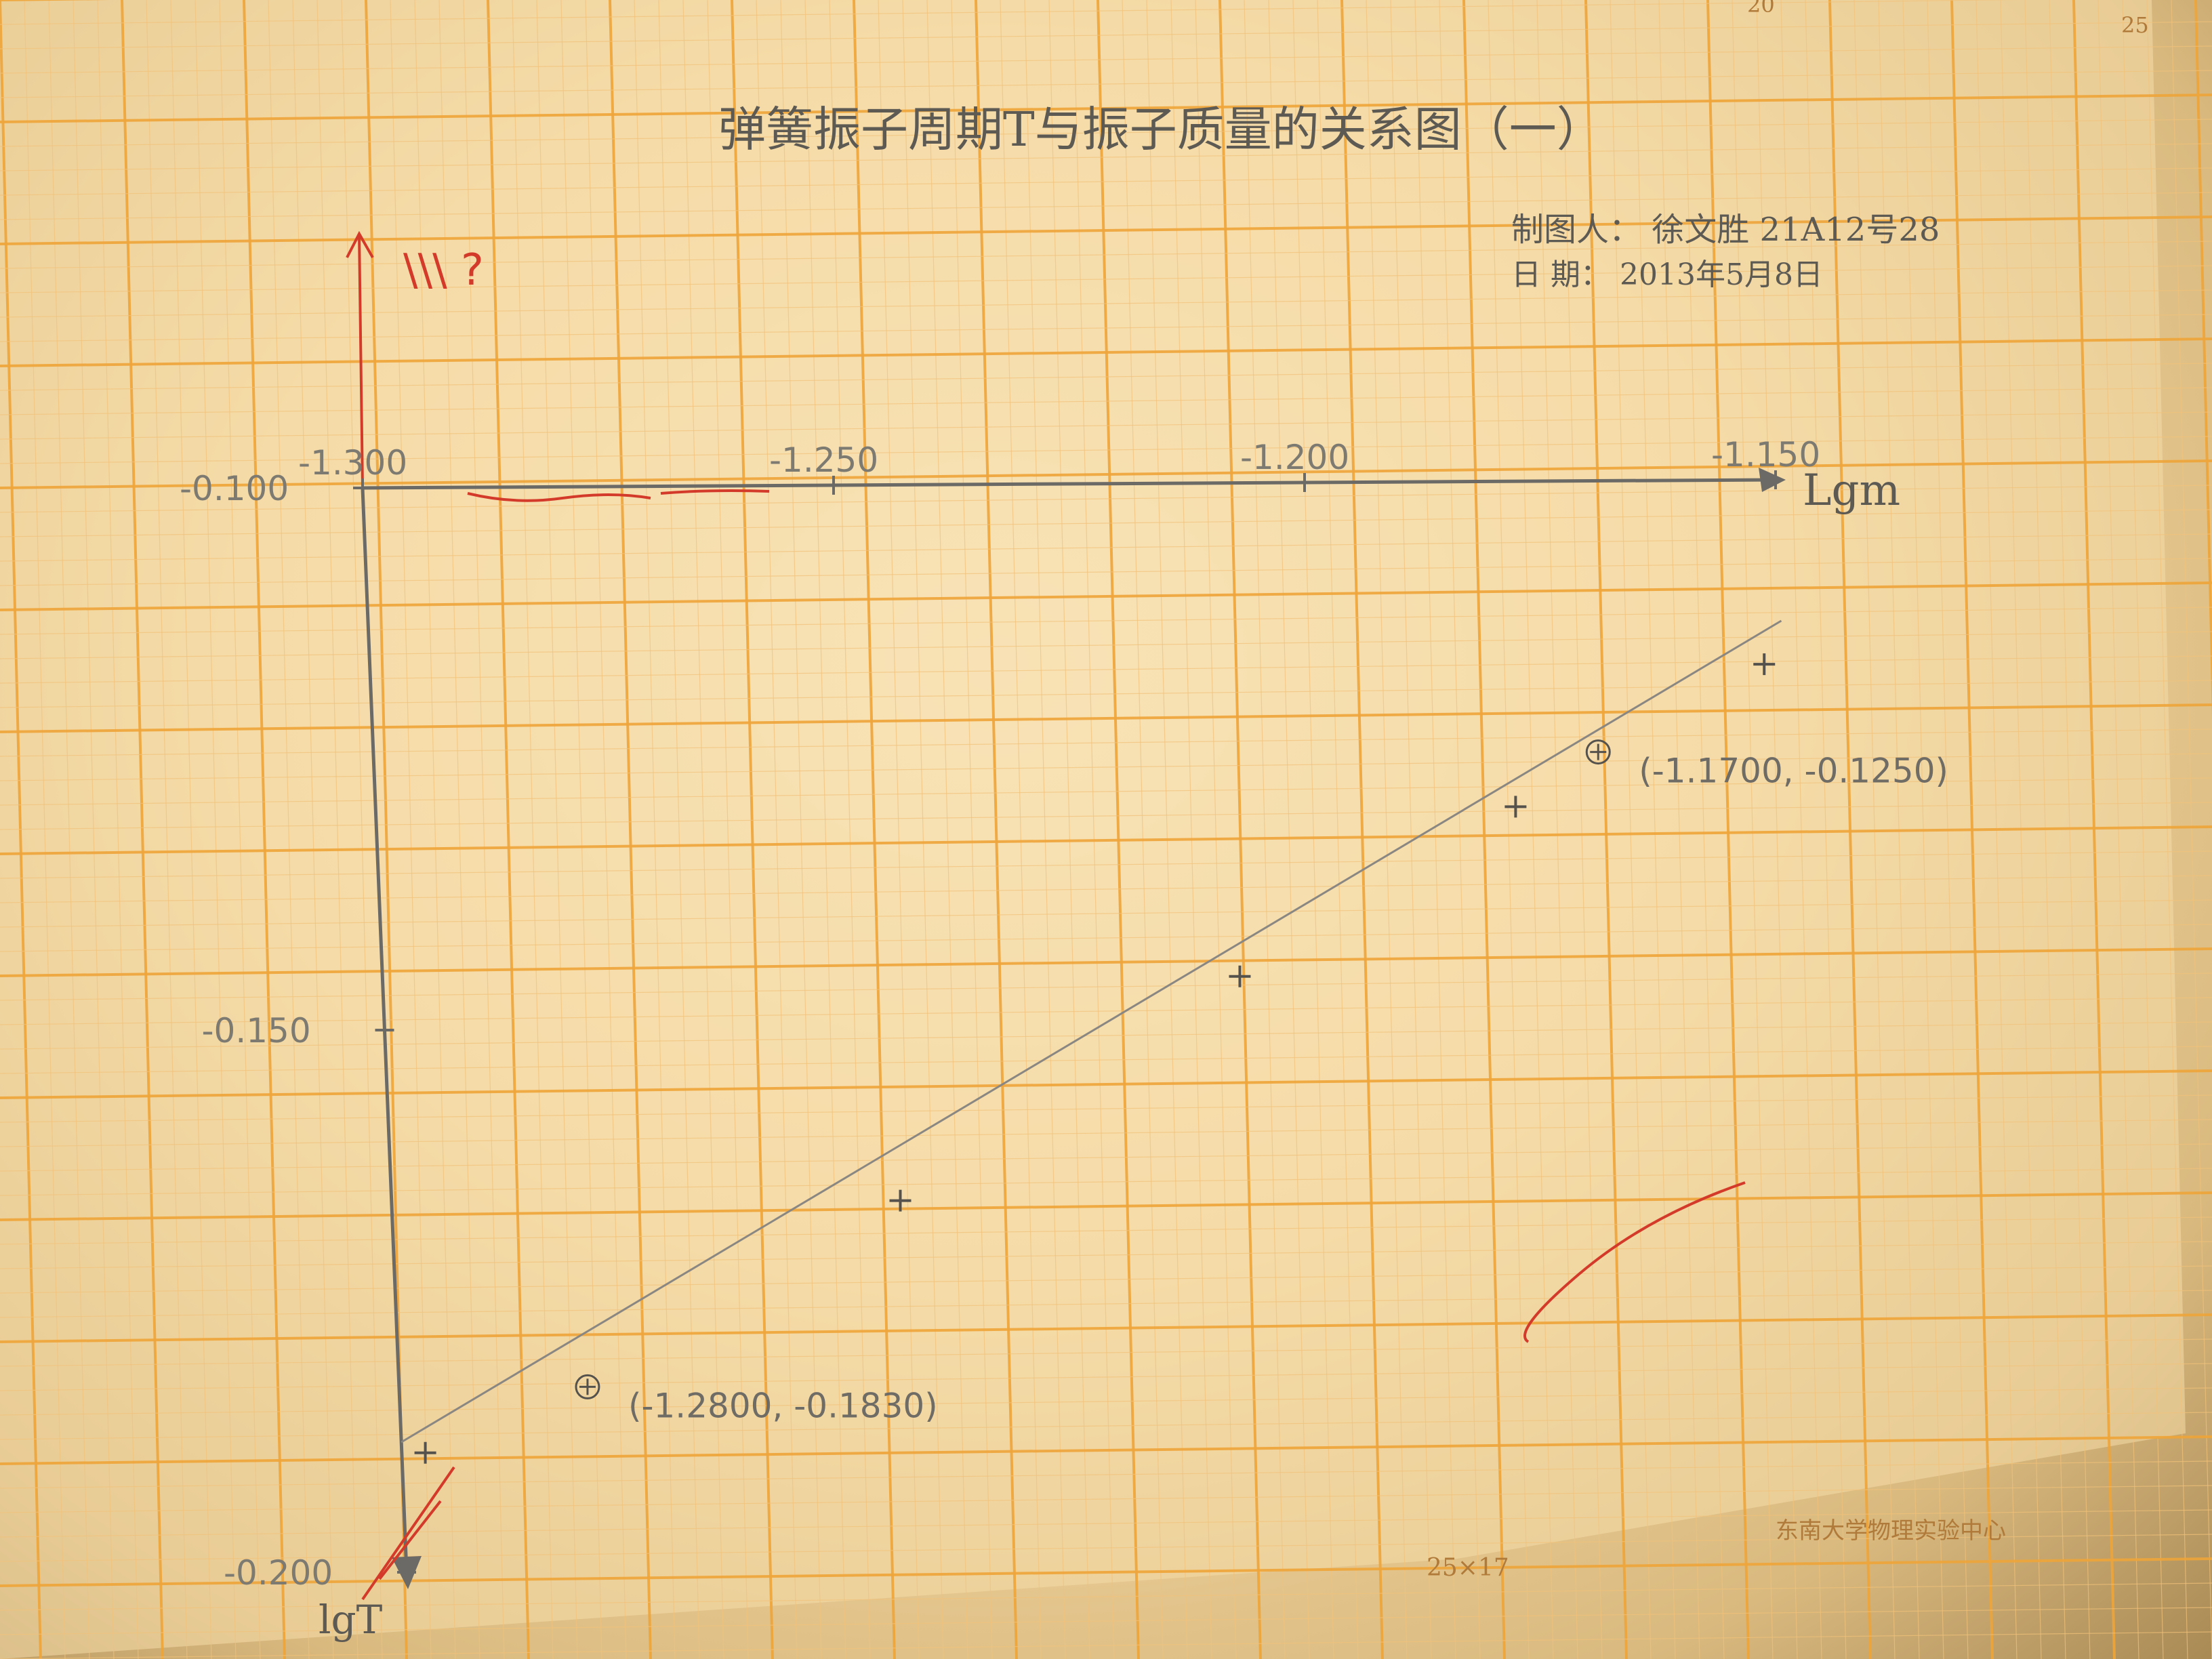 This screenshot has width=2212, height=1659. I want to click on y-tick-label: -0.100, so click(235, 488).